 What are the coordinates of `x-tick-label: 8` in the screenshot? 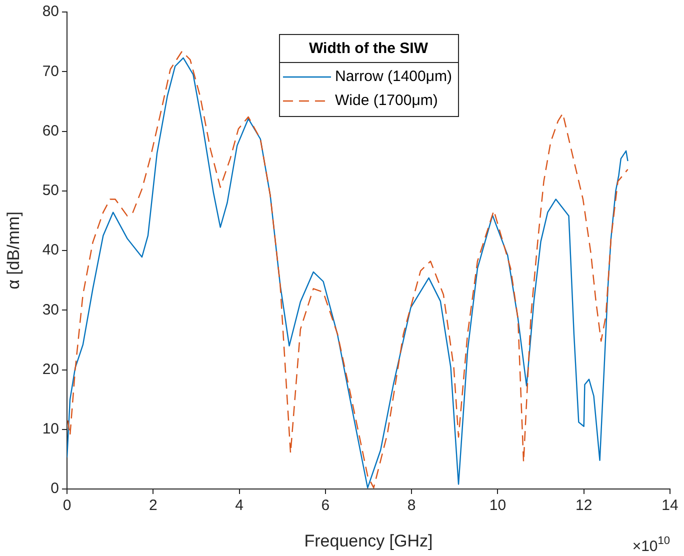 It's located at (411, 505).